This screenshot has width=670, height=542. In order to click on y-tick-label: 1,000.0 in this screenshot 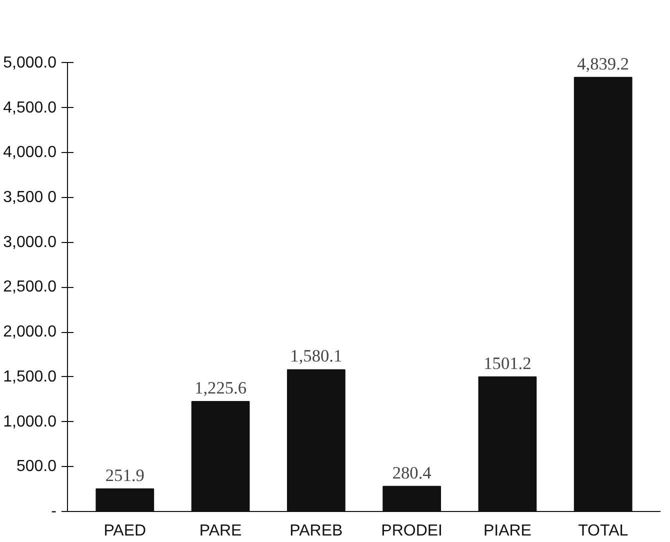, I will do `click(30, 421)`.